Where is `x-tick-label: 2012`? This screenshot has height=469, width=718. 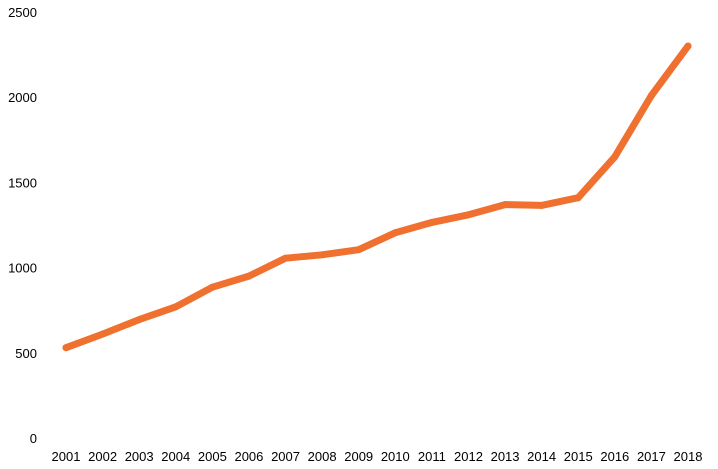 x-tick-label: 2012 is located at coordinates (468, 456).